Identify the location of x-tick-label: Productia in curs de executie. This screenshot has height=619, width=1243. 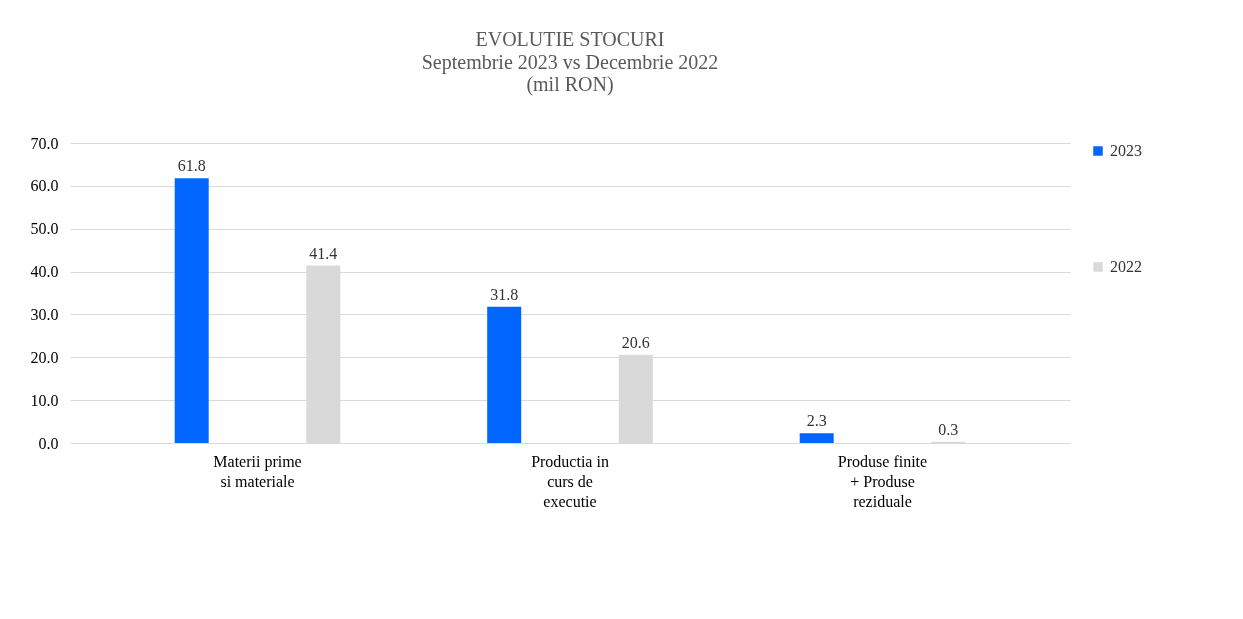
(570, 481).